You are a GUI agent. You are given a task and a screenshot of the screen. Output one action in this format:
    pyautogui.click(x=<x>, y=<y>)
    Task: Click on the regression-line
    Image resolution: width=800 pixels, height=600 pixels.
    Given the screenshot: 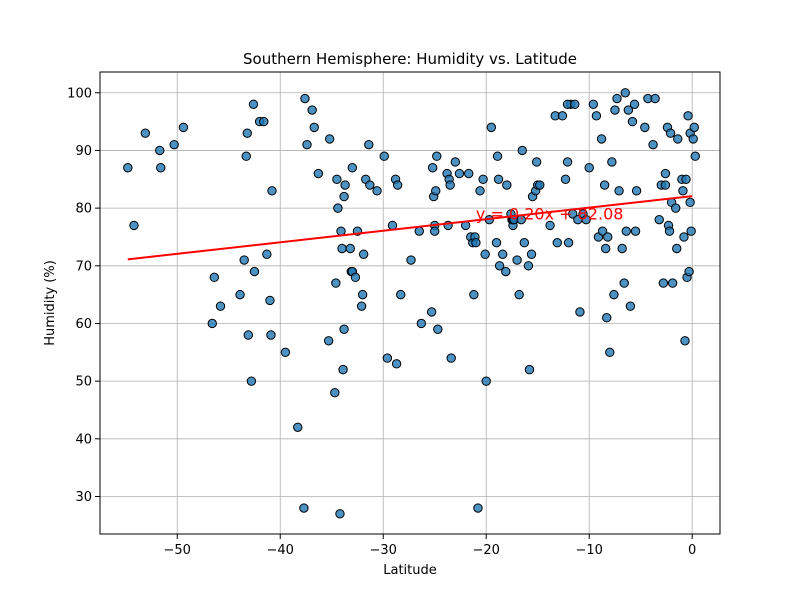 What is the action you would take?
    pyautogui.click(x=410, y=228)
    